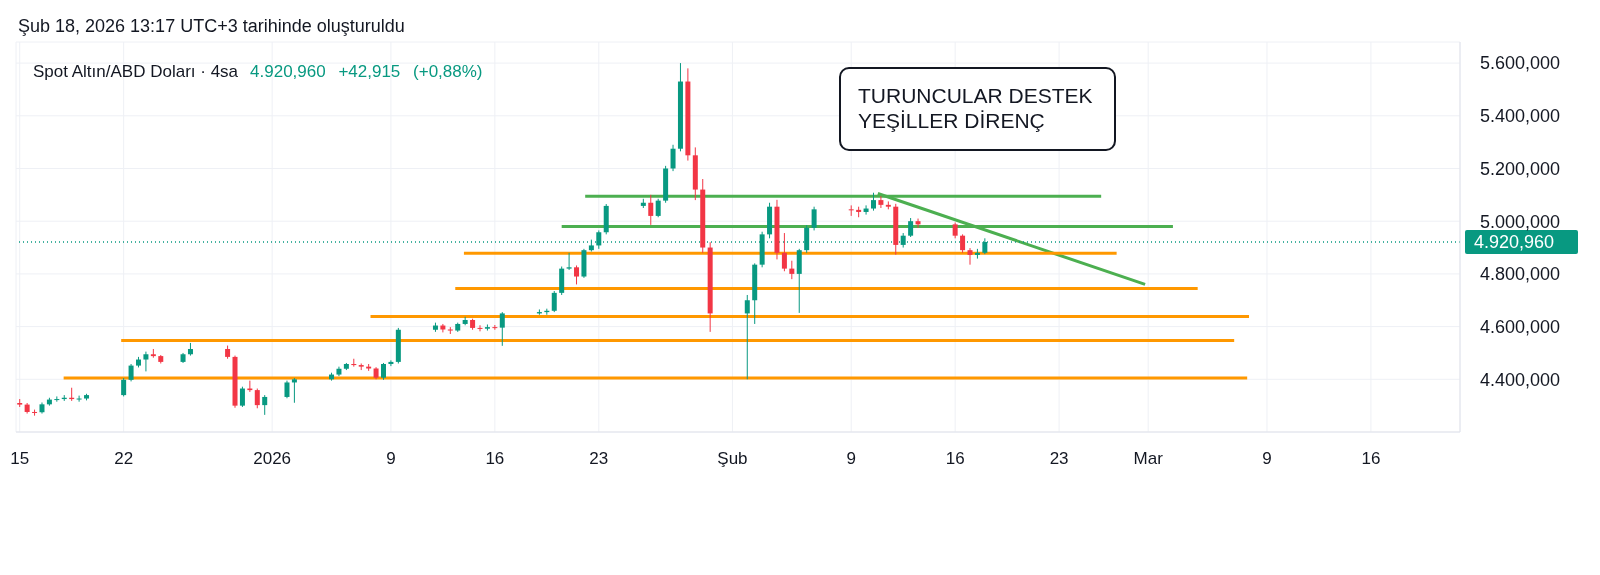 Image resolution: width=1600 pixels, height=575 pixels. I want to click on x-tick-label: Mar, so click(1148, 459).